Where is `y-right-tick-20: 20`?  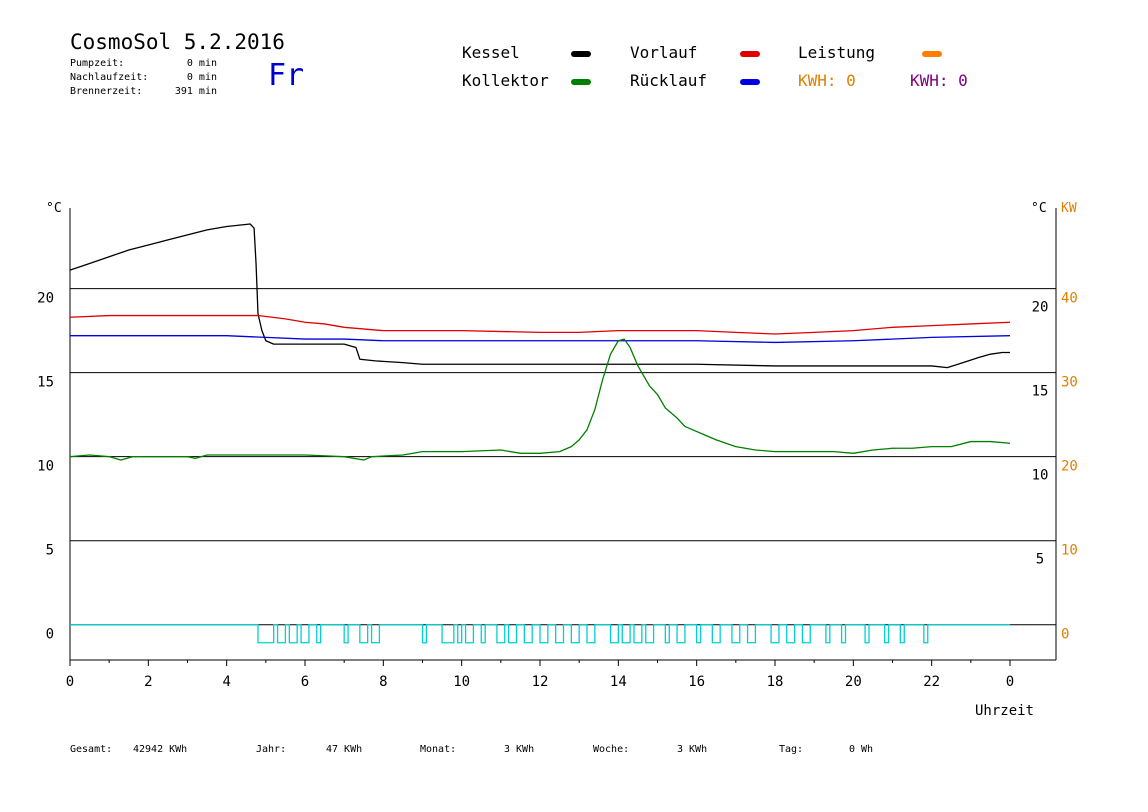 y-right-tick-20: 20 is located at coordinates (1040, 308).